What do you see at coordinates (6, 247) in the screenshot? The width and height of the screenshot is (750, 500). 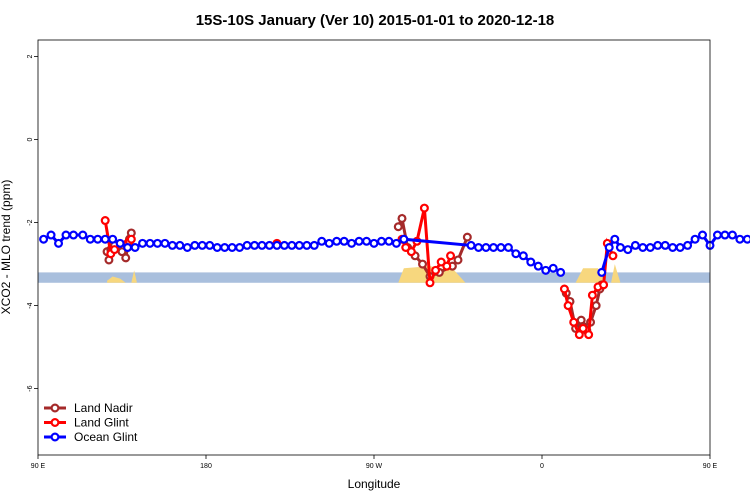 I see `y-axis-label: XCO2 - MLO trend (ppm)` at bounding box center [6, 247].